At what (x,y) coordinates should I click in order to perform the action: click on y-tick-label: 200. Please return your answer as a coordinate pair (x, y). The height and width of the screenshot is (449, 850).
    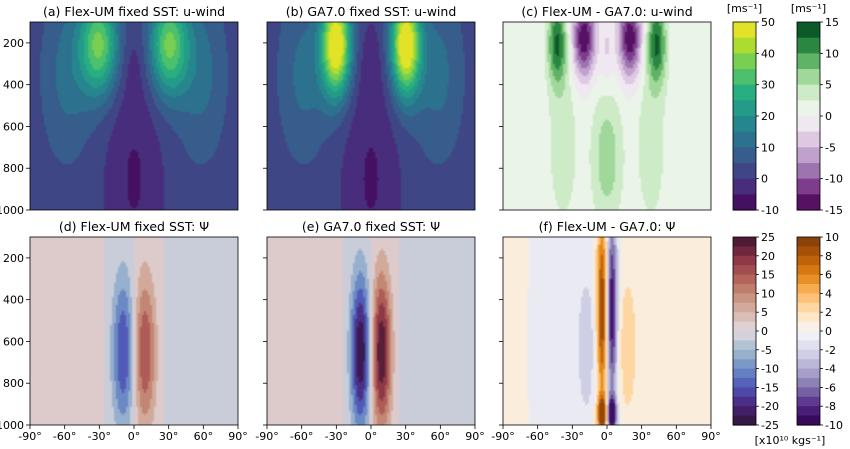
    Looking at the image, I should click on (13, 258).